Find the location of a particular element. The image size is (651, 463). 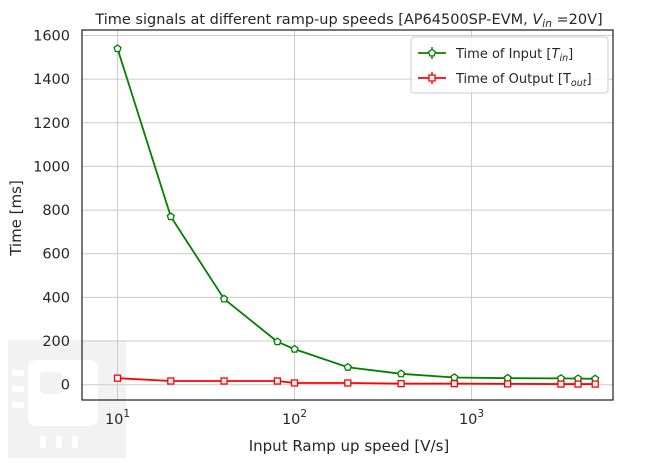

y-tick-label: 1000 is located at coordinates (51, 167).